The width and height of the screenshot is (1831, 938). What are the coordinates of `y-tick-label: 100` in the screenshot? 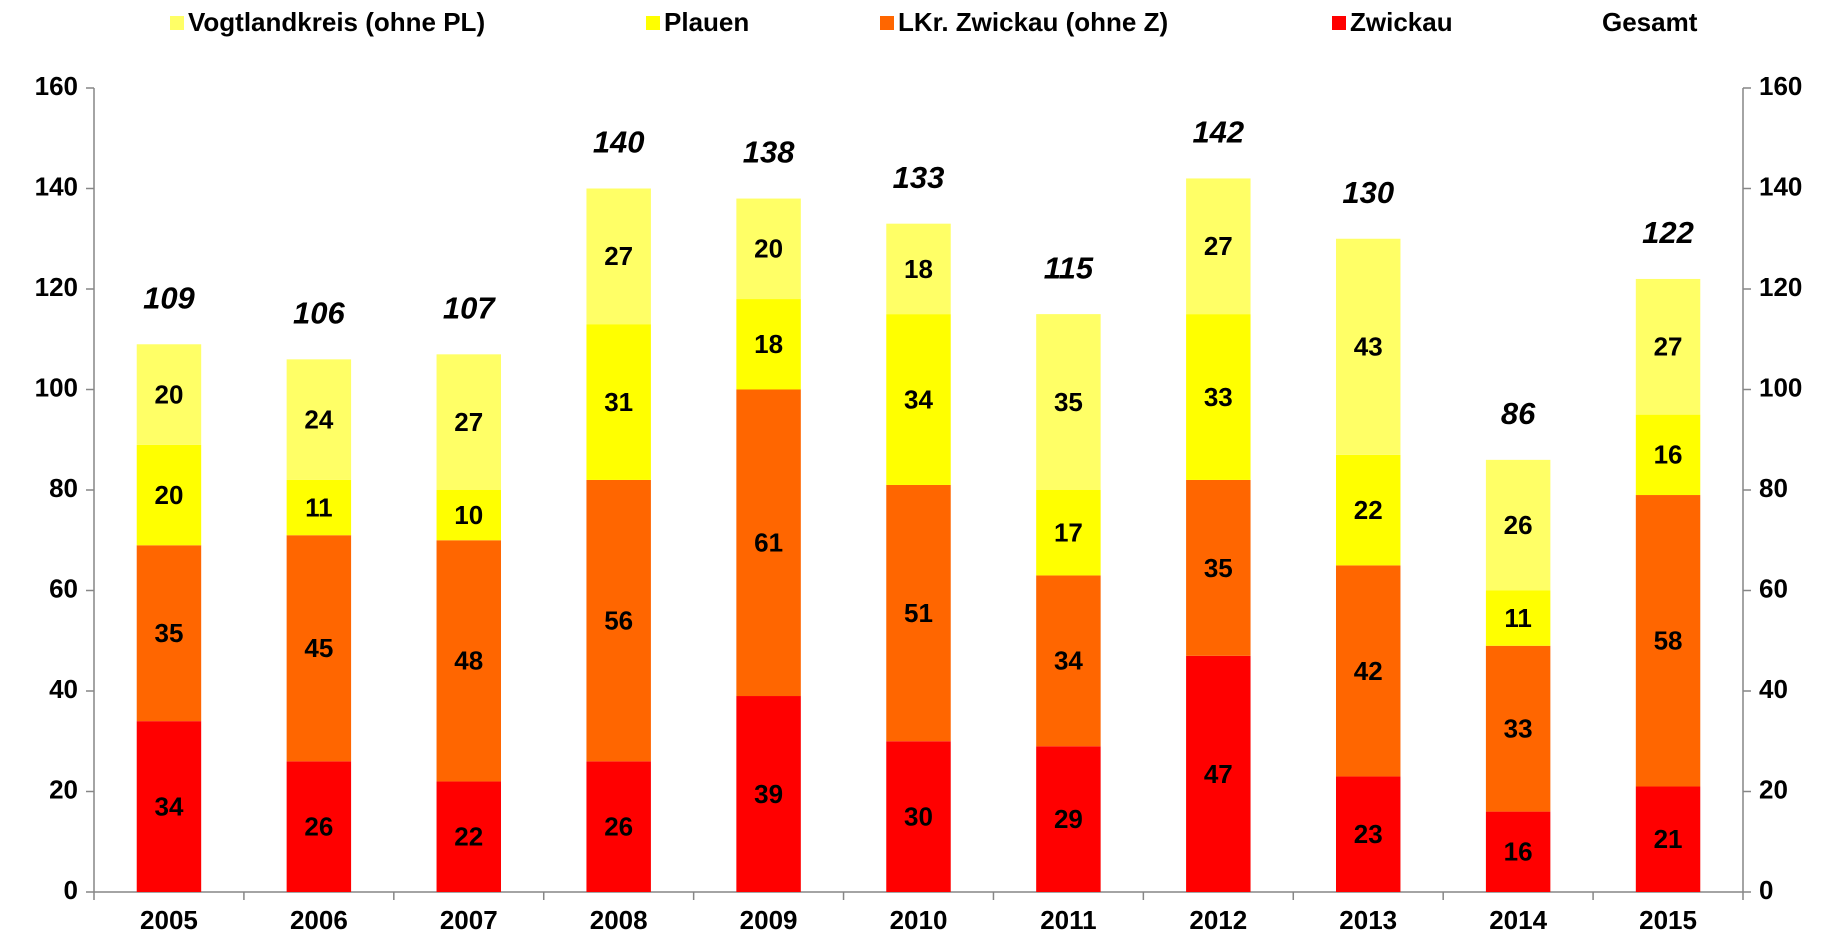 It's located at (56, 387).